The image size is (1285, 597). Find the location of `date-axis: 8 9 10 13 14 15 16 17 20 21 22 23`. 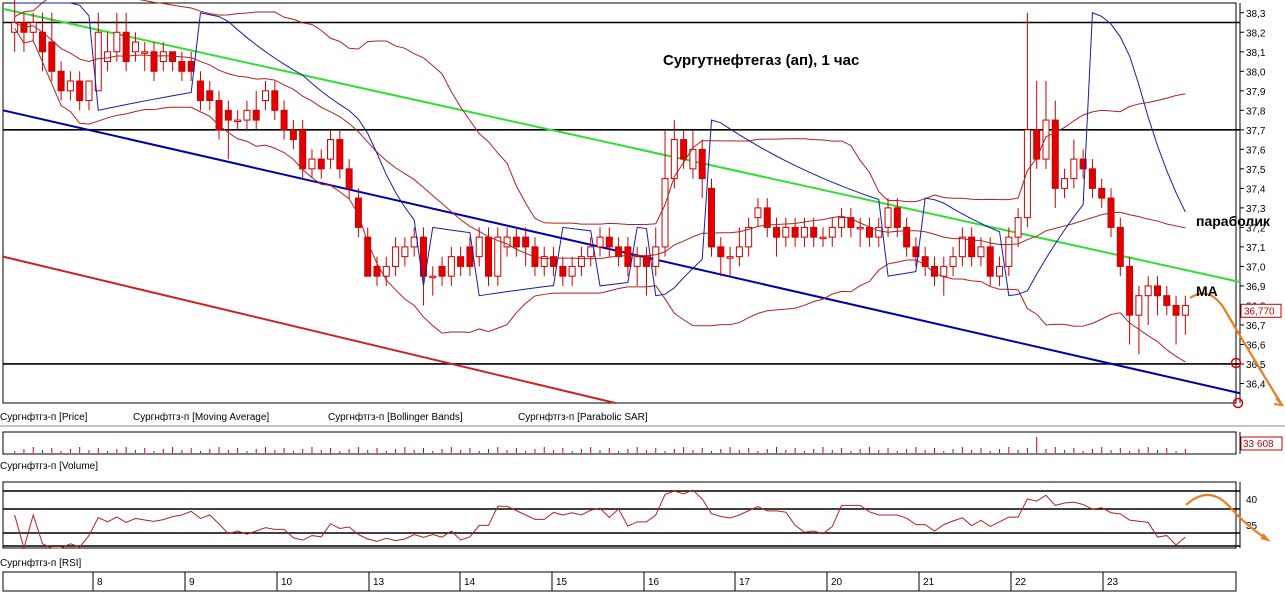

date-axis: 8 9 10 13 14 15 16 17 20 21 22 23 is located at coordinates (619, 581).